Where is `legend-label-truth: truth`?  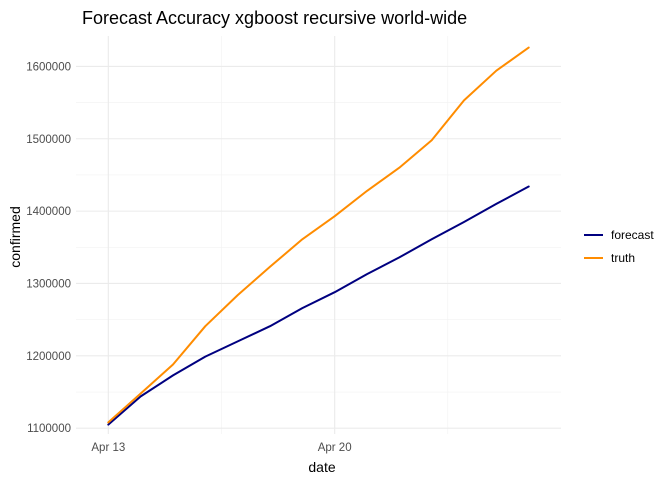
legend-label-truth: truth is located at coordinates (623, 258).